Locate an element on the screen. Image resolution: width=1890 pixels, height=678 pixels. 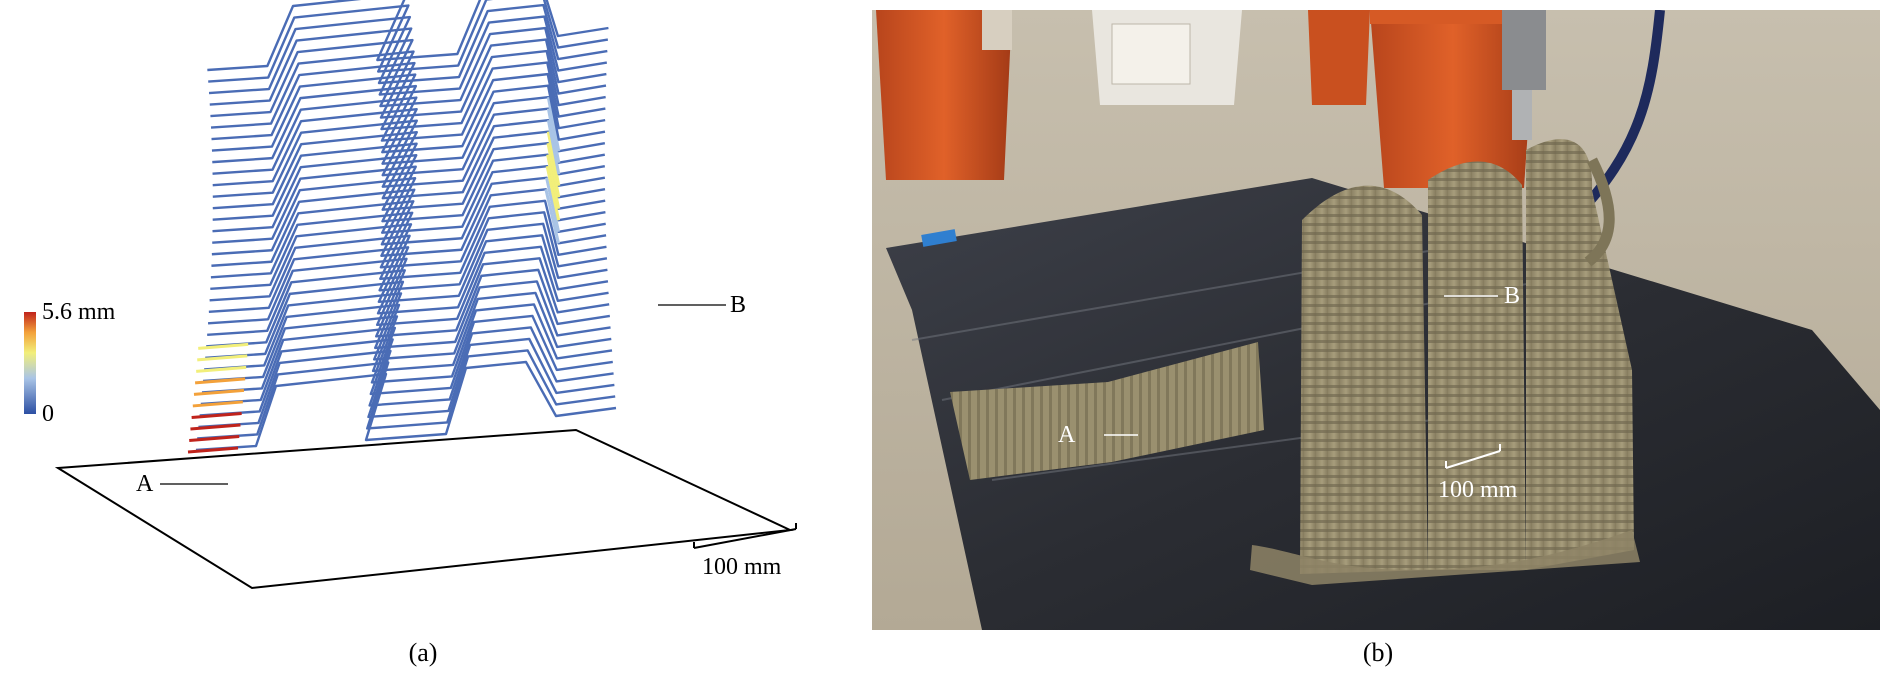
printed-wall-left is located at coordinates (1364, 379).